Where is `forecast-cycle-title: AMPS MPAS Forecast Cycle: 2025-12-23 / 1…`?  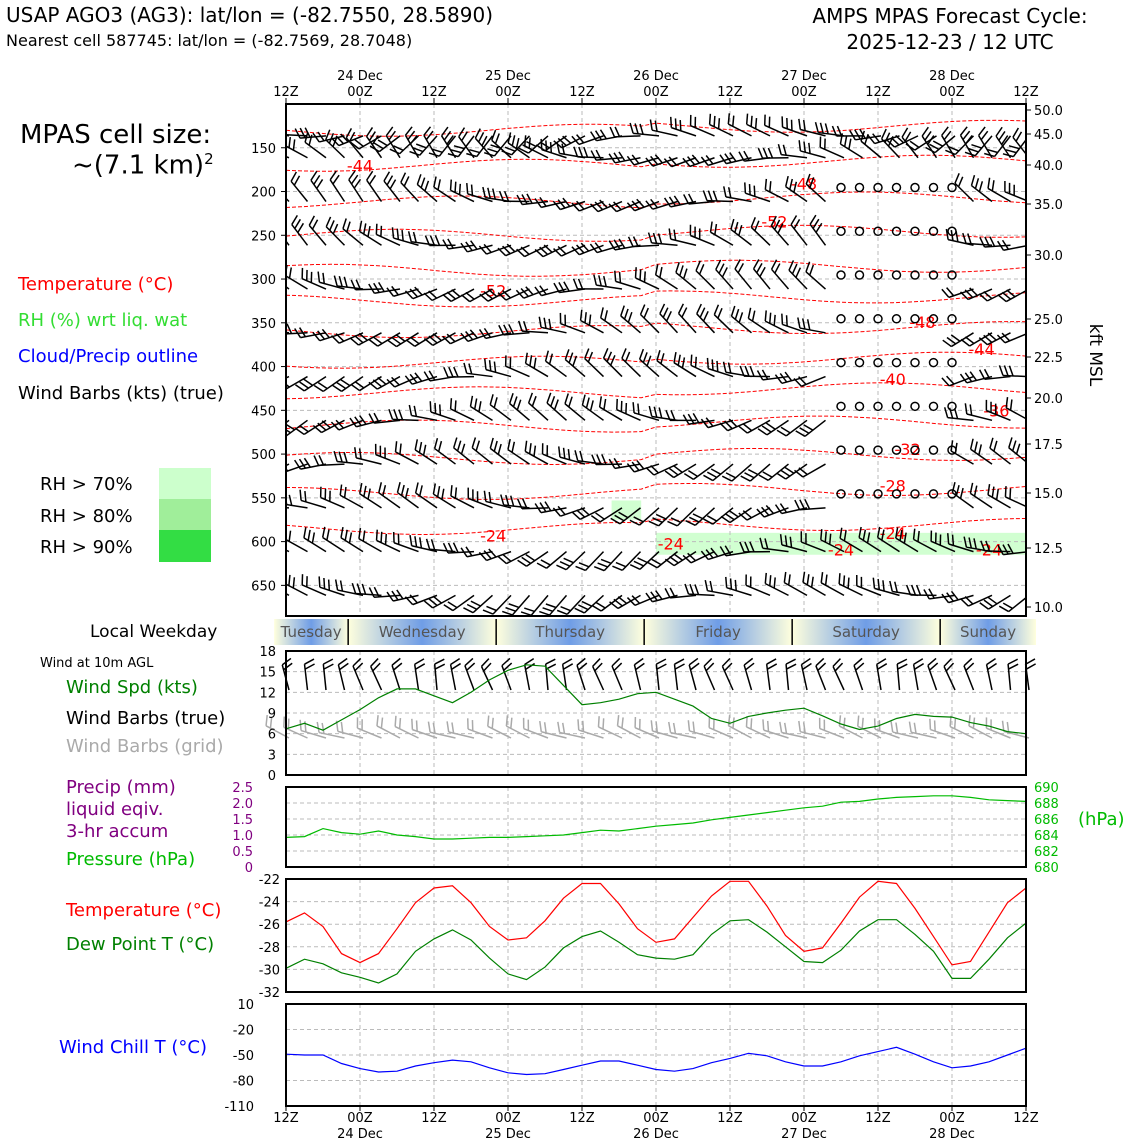
forecast-cycle-title: AMPS MPAS Forecast Cycle: 2025-12-23 / 1… is located at coordinates (950, 29).